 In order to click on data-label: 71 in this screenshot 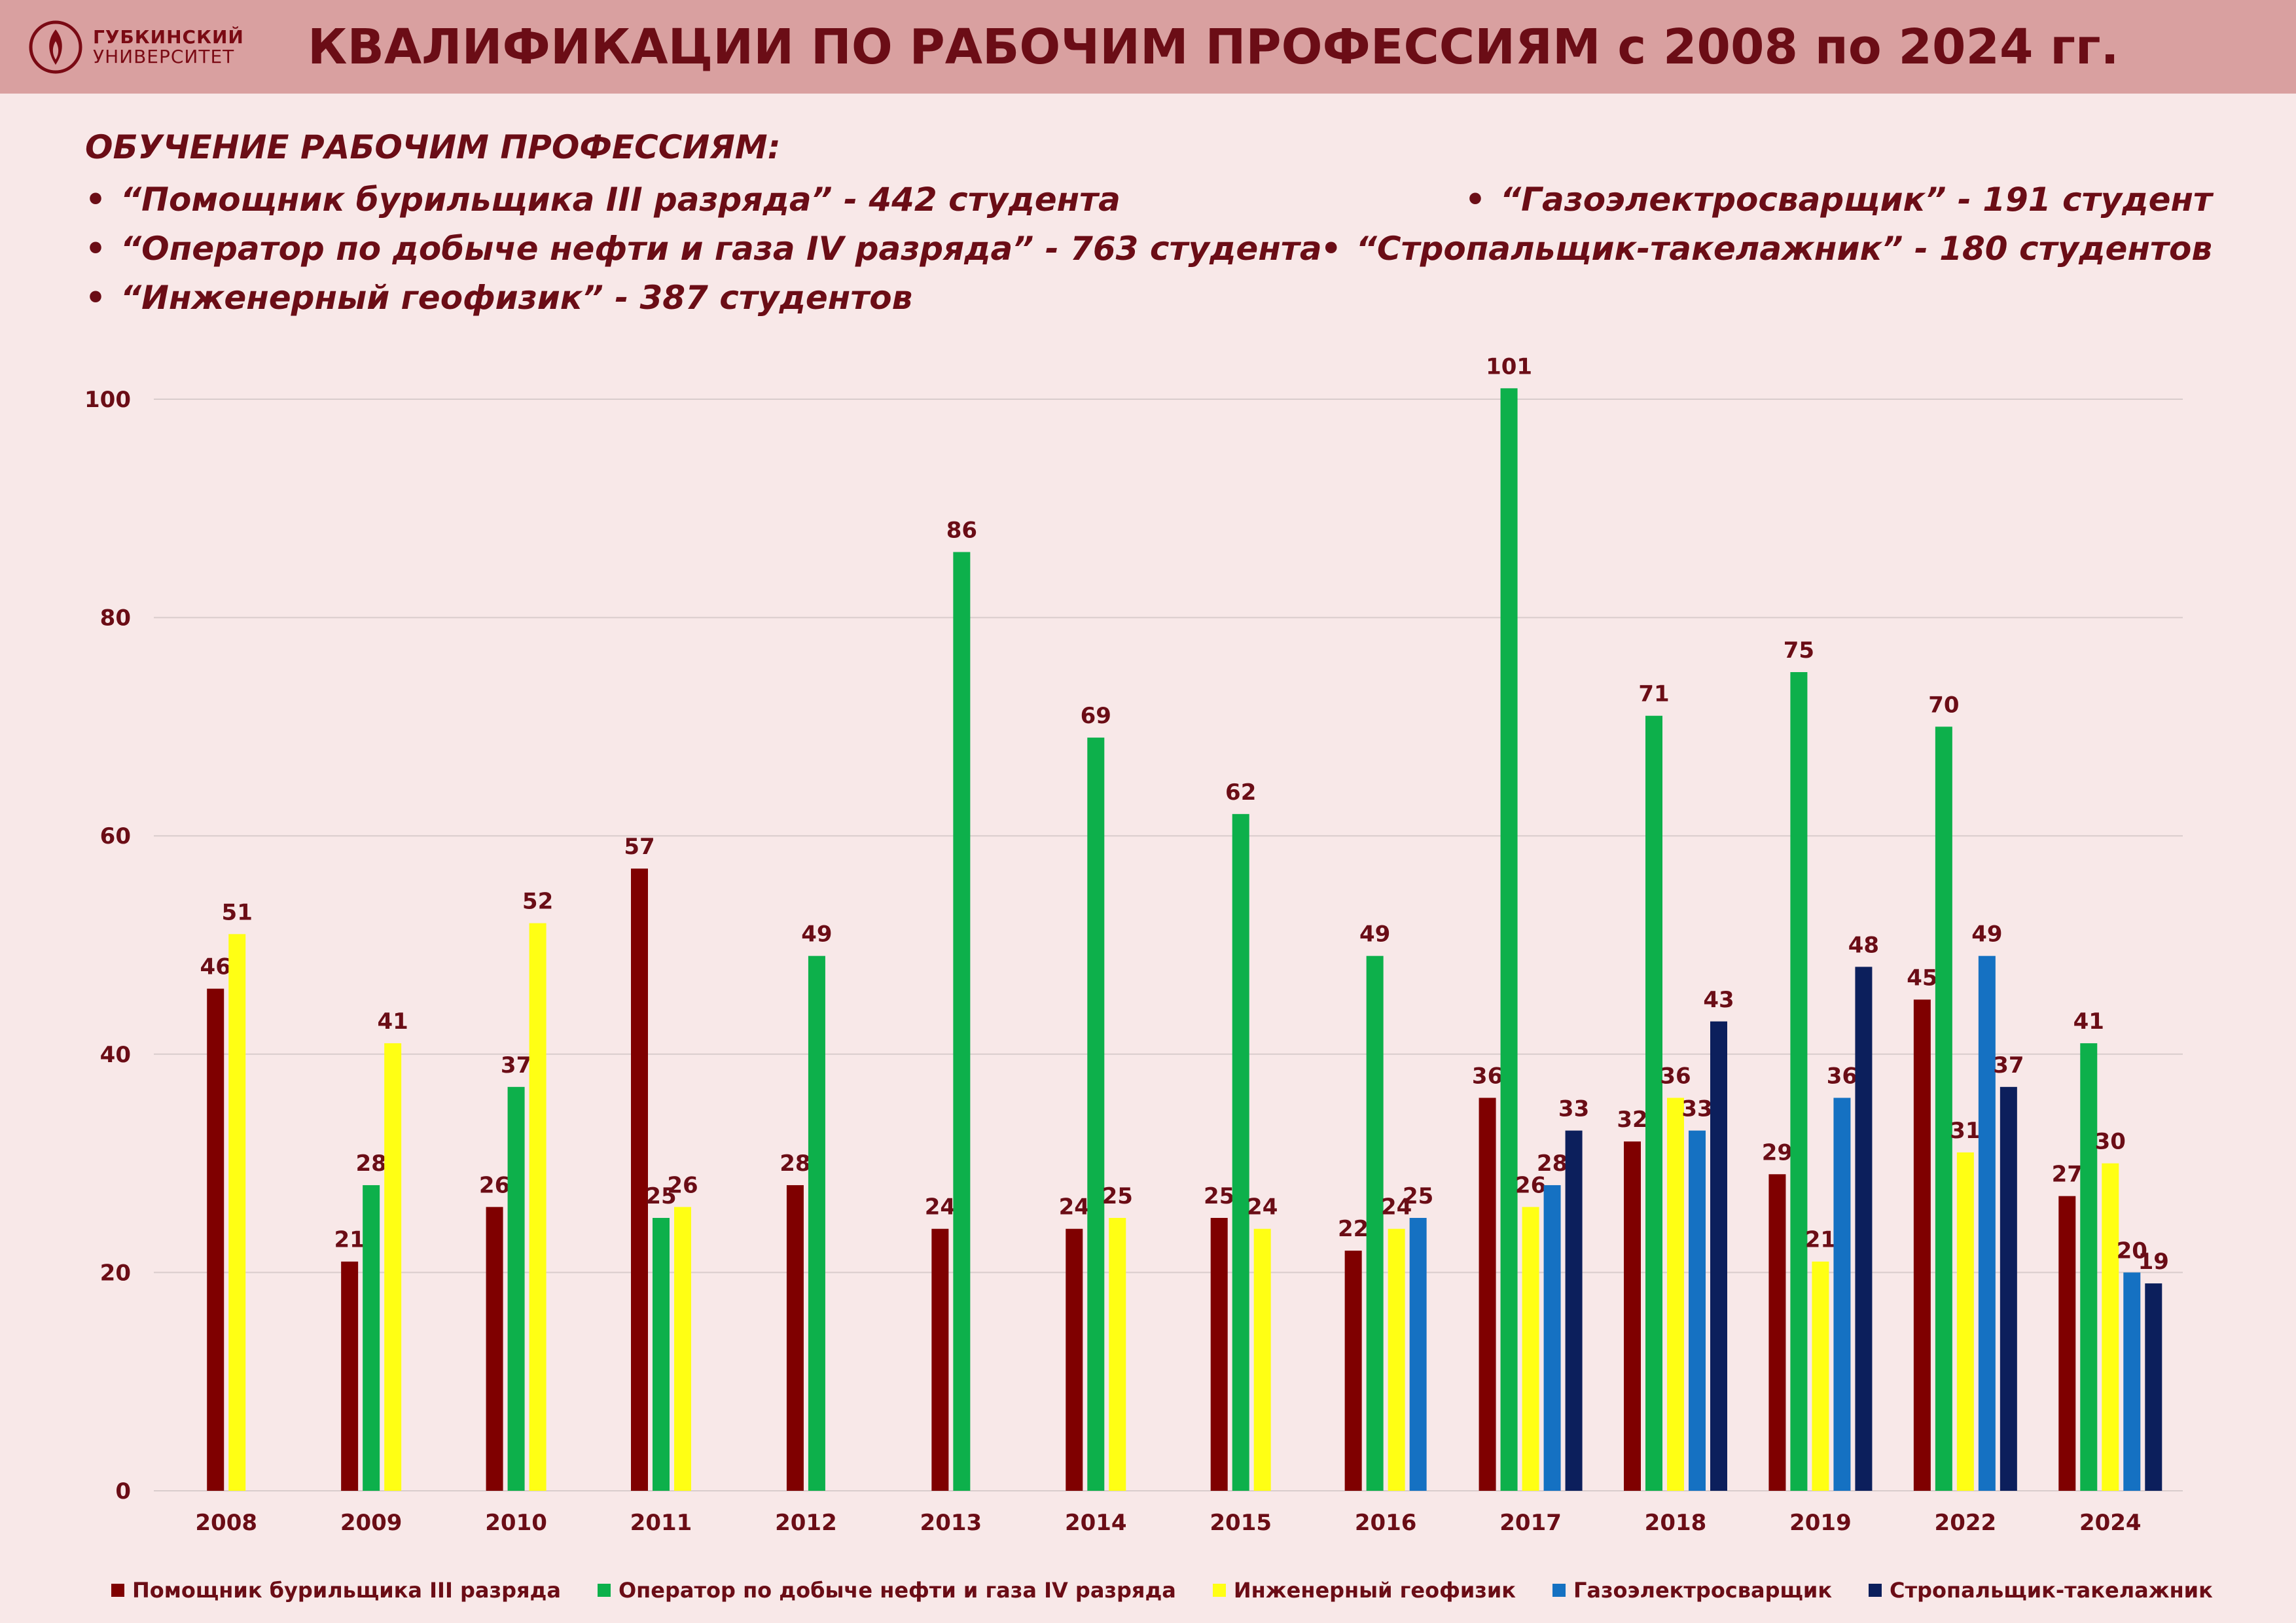, I will do `click(1653, 694)`.